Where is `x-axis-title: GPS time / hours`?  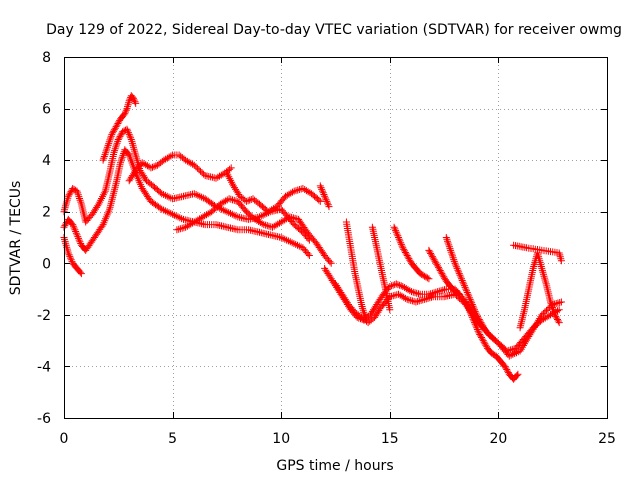 x-axis-title: GPS time / hours is located at coordinates (334, 466).